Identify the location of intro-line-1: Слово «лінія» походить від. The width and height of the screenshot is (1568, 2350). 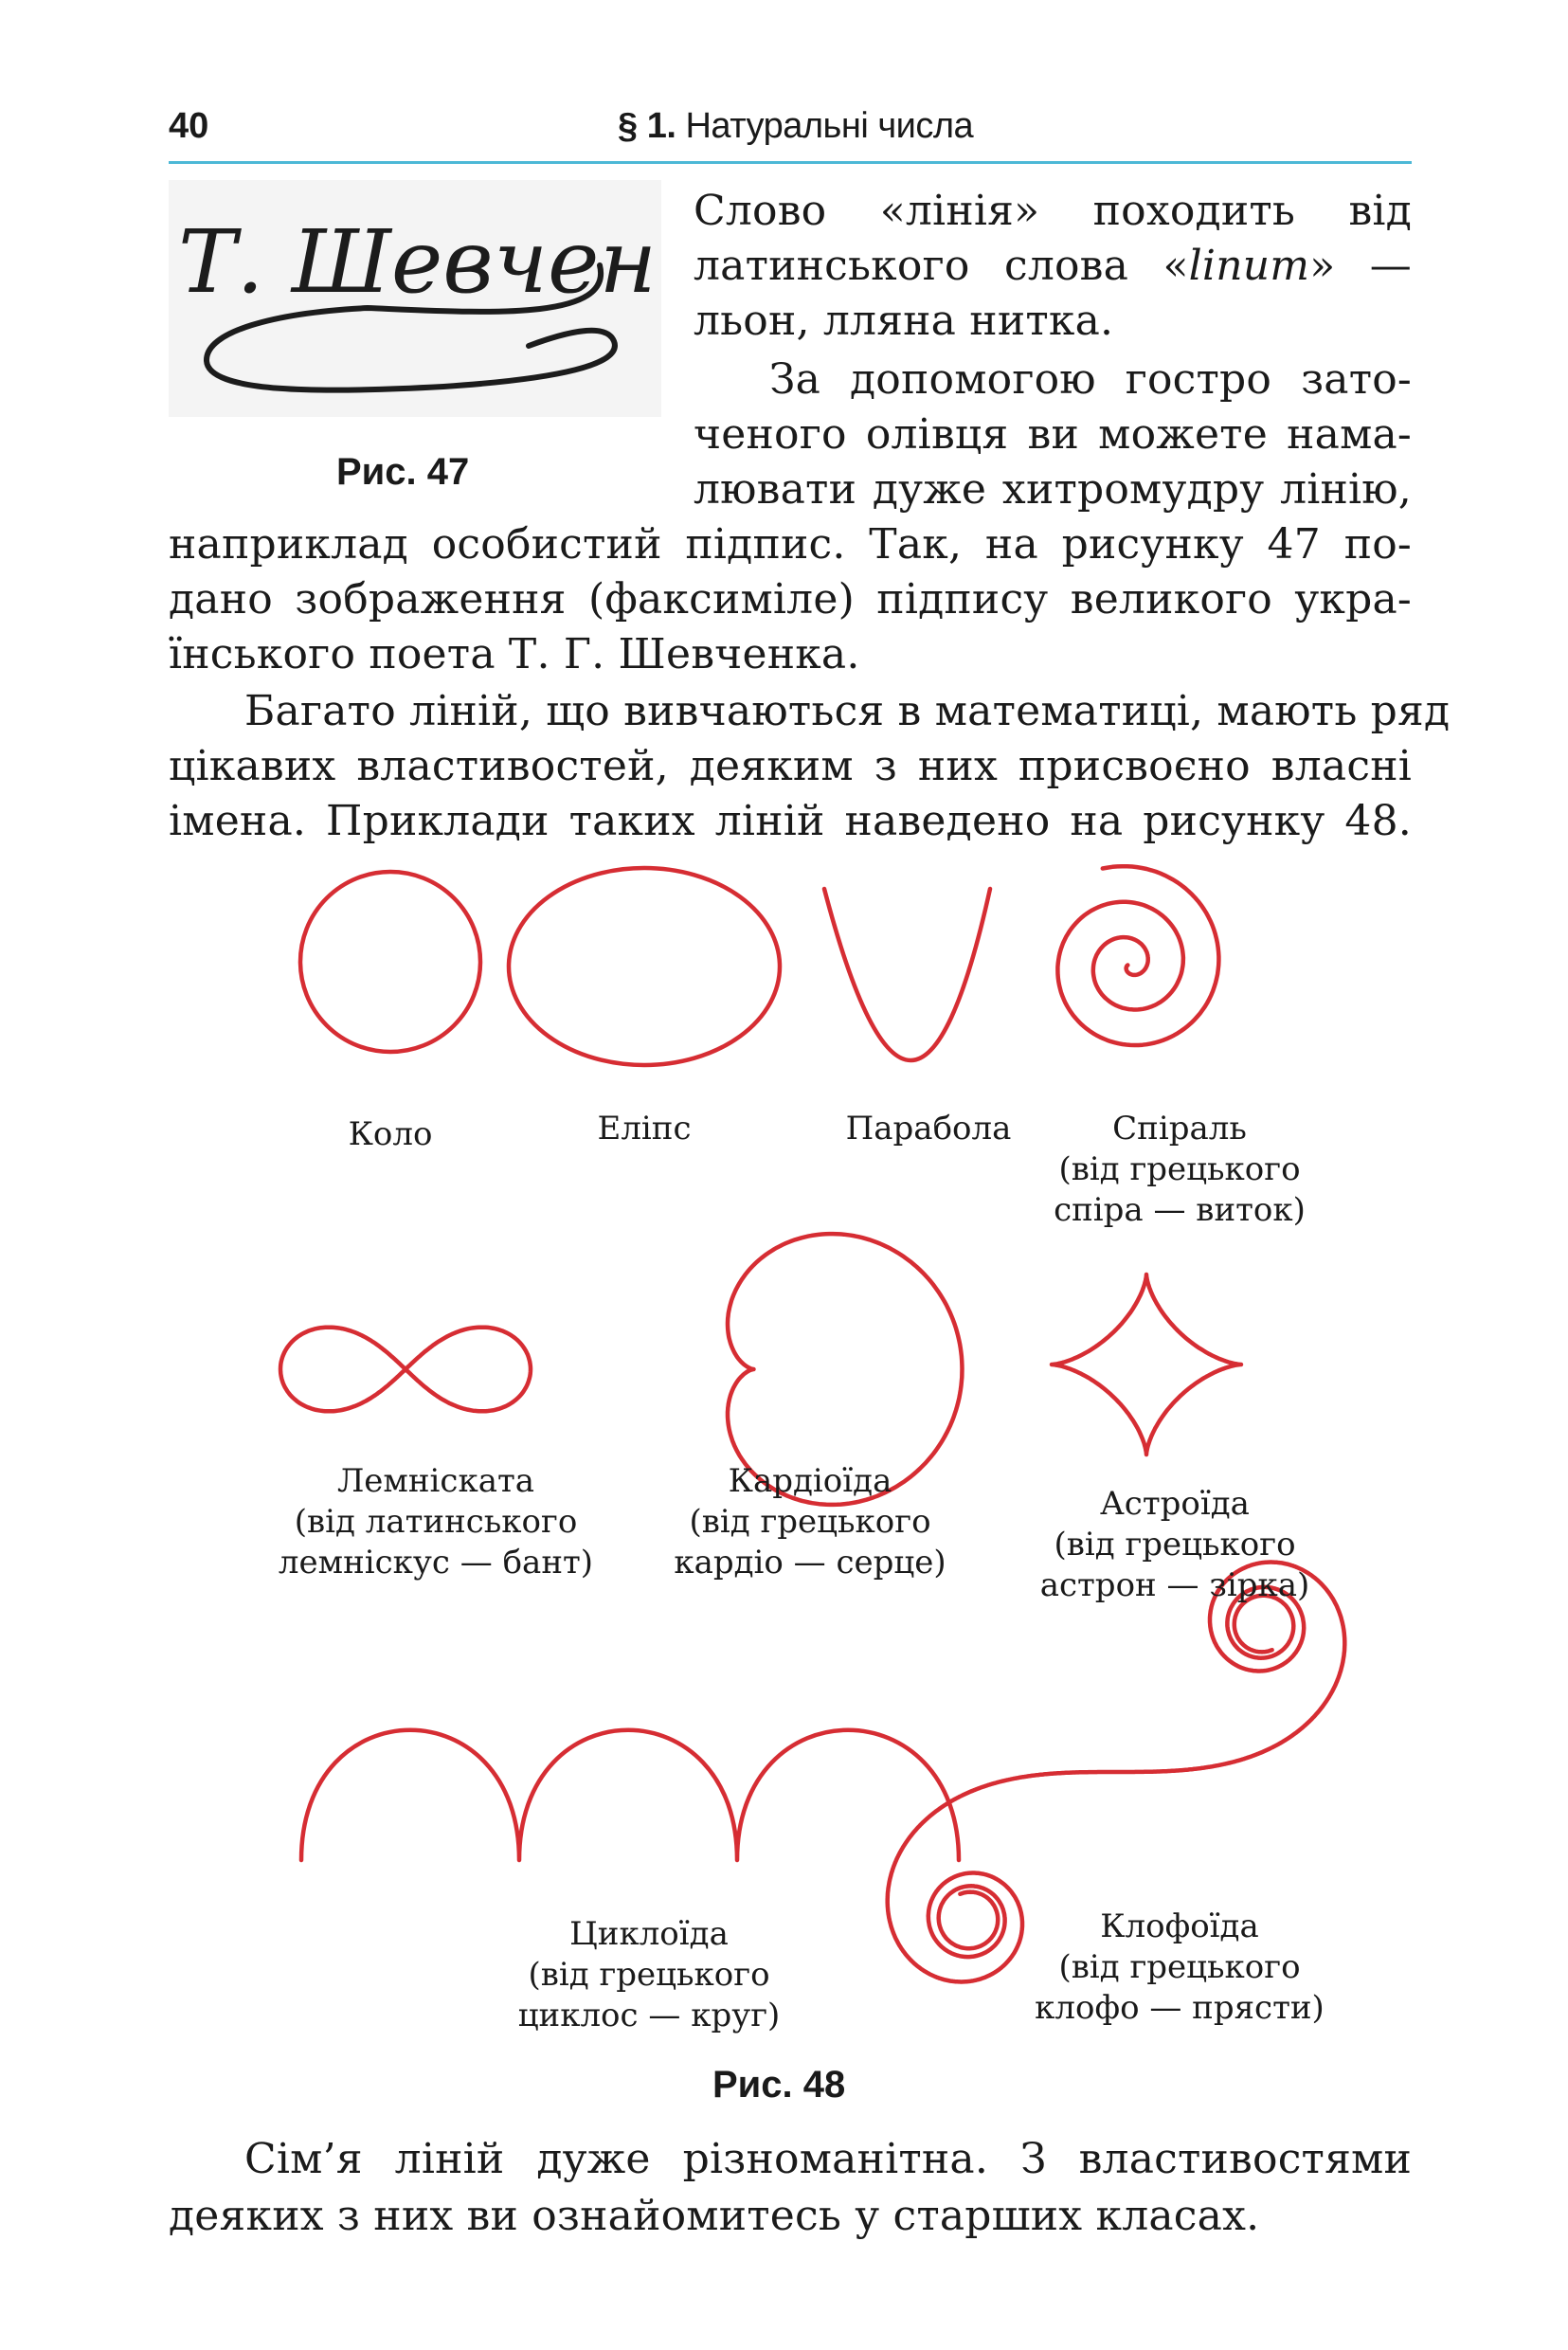
(1053, 211).